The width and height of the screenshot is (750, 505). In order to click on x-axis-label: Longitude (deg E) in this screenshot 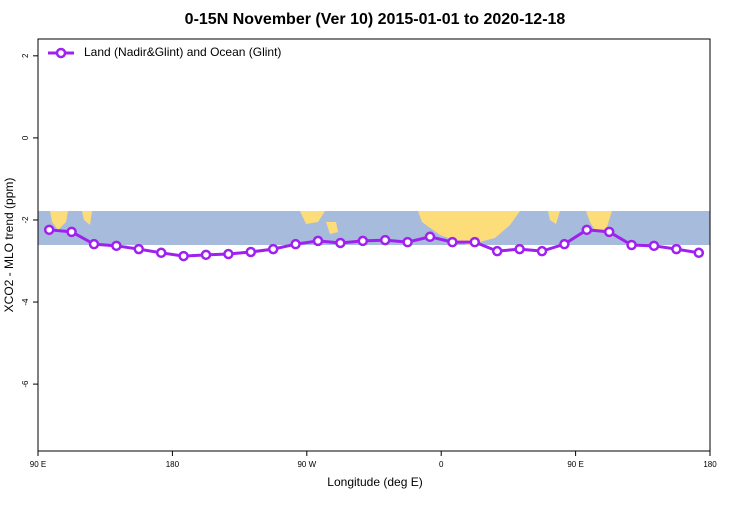, I will do `click(374, 482)`.